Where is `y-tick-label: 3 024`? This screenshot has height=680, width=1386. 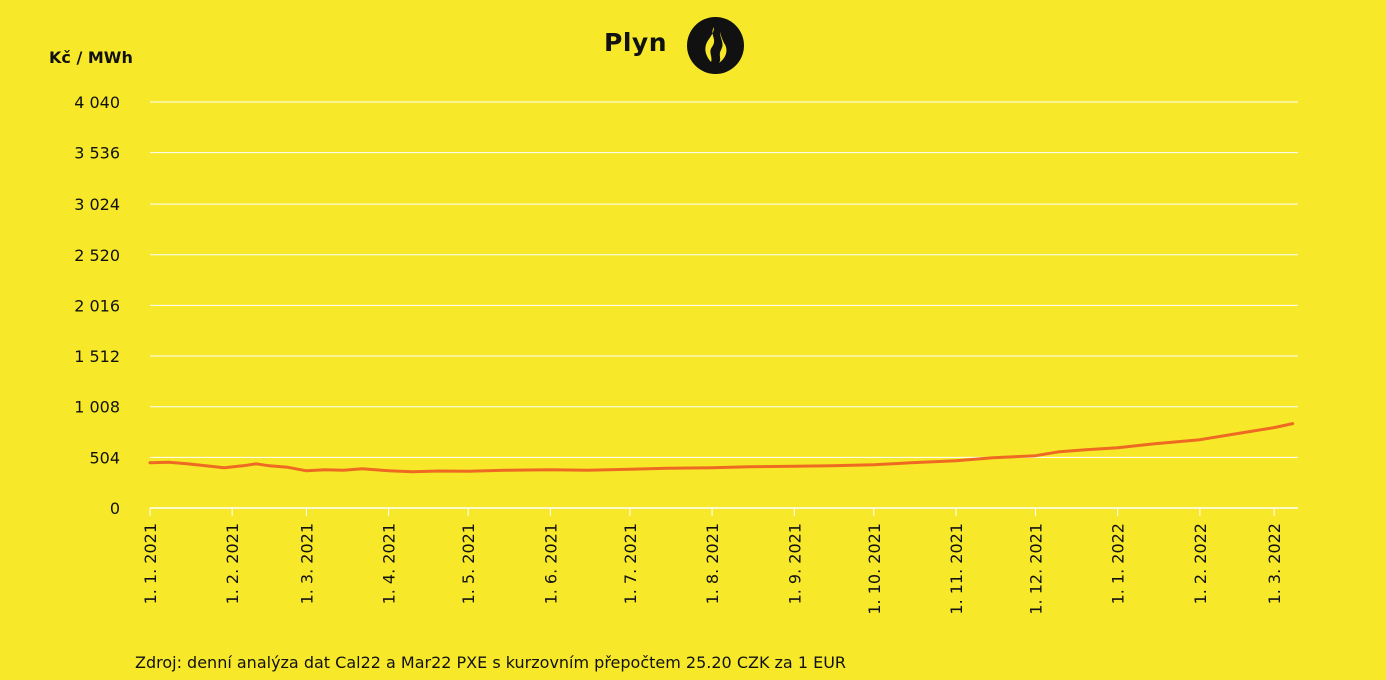 y-tick-label: 3 024 is located at coordinates (97, 204).